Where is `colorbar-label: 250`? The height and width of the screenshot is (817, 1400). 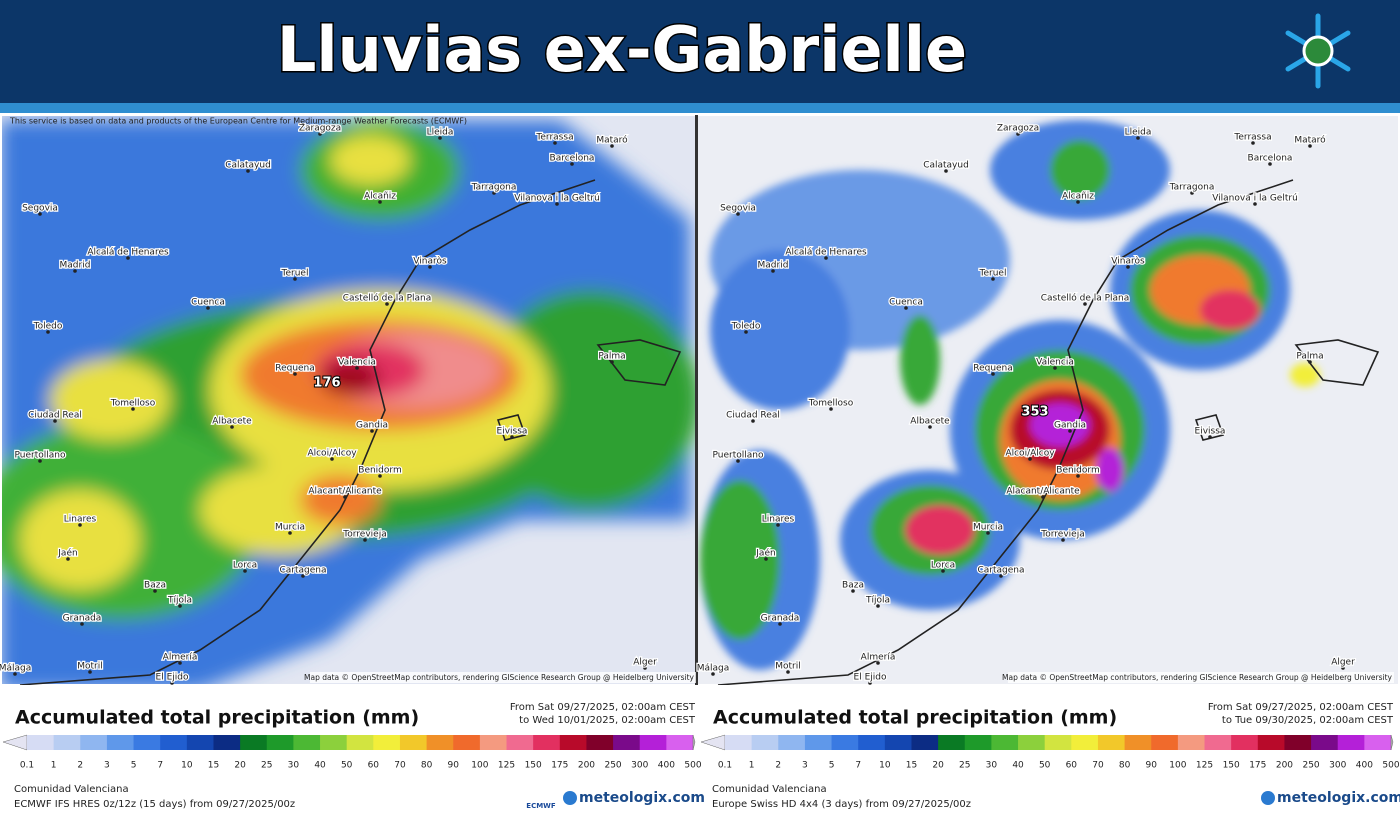
colorbar-label: 250 is located at coordinates (1310, 766).